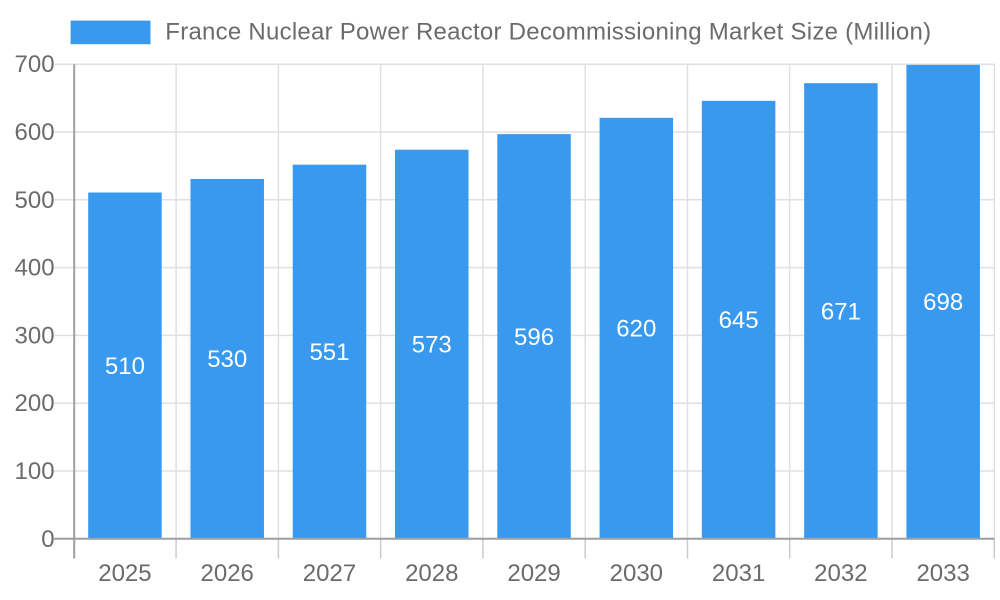  What do you see at coordinates (35, 471) in the screenshot?
I see `svg-text: 100` at bounding box center [35, 471].